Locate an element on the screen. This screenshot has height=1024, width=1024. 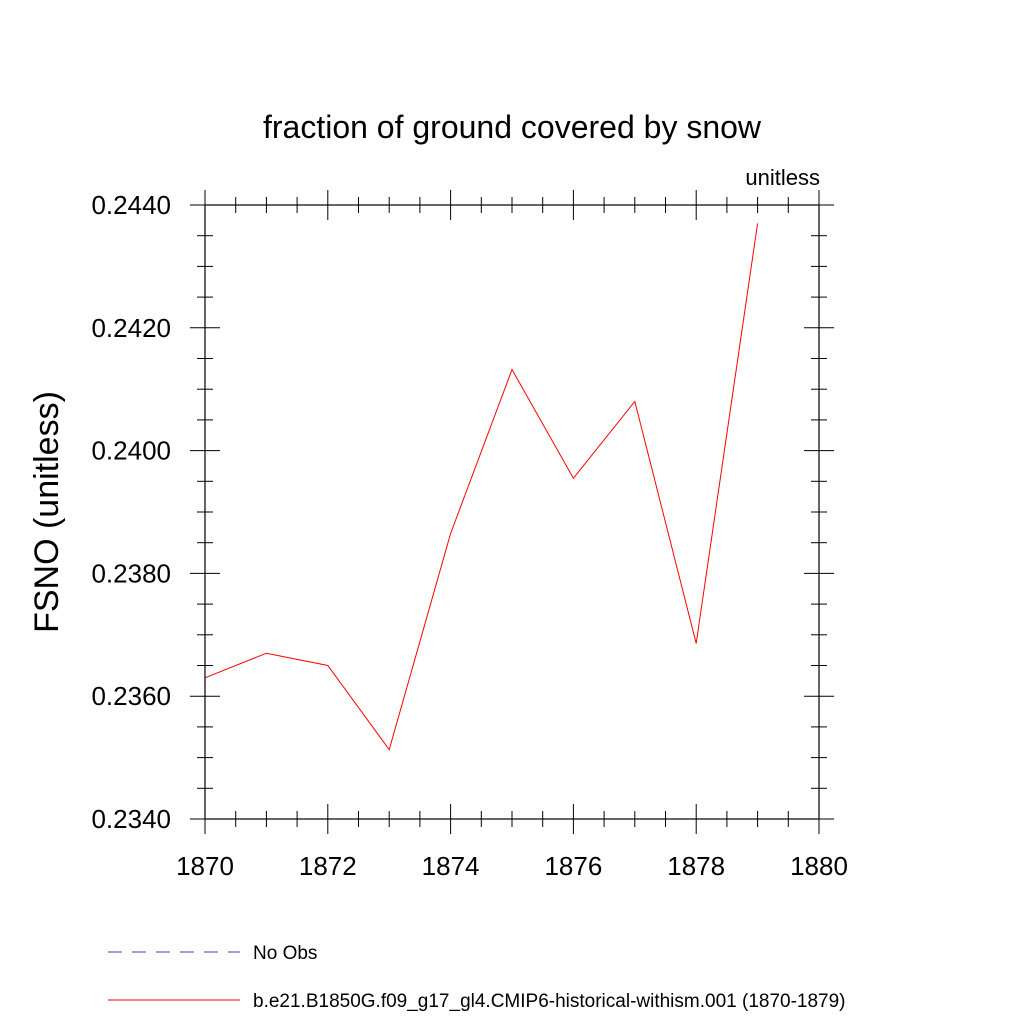
x-tick-label: 1874 is located at coordinates (451, 866).